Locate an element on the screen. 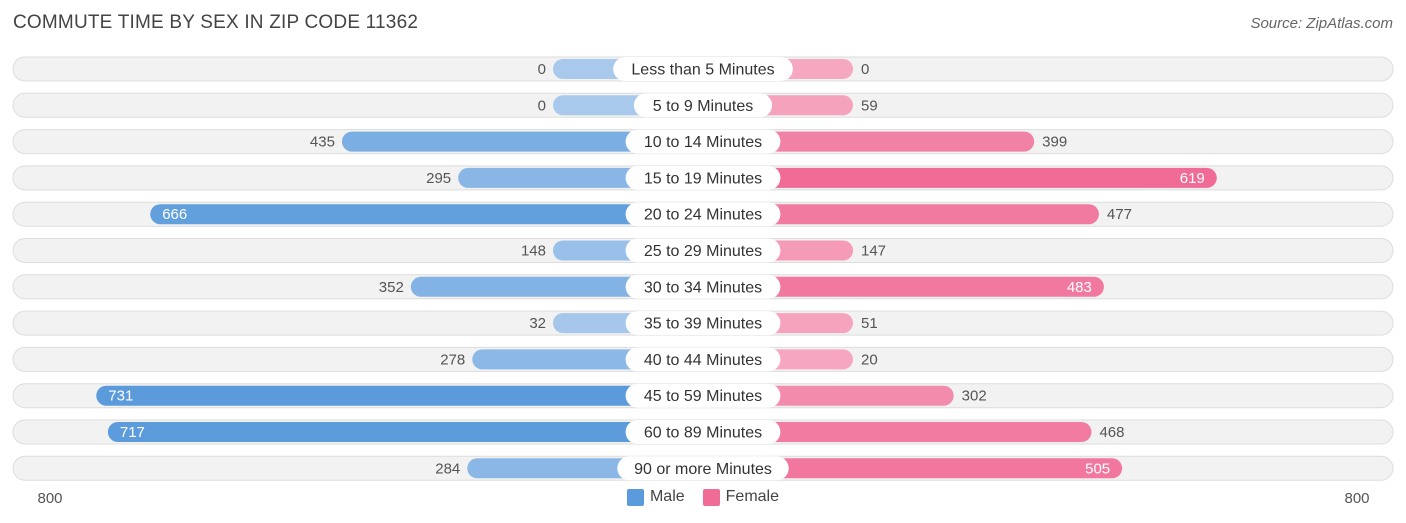  legend-label-female: Female is located at coordinates (752, 496).